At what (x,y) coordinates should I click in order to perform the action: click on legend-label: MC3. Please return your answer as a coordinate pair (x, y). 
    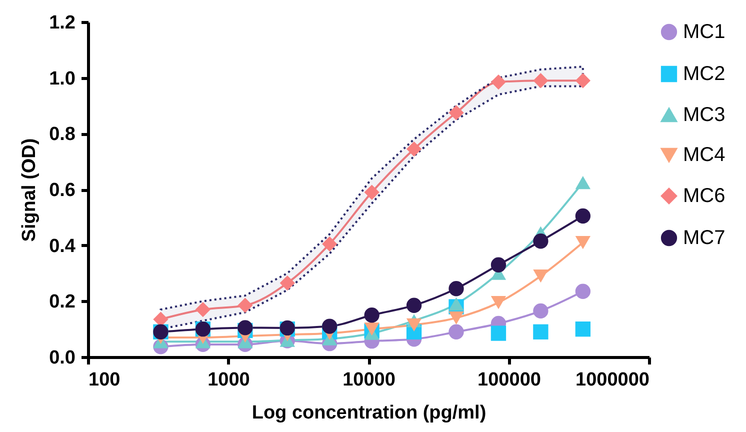
    Looking at the image, I should click on (704, 115).